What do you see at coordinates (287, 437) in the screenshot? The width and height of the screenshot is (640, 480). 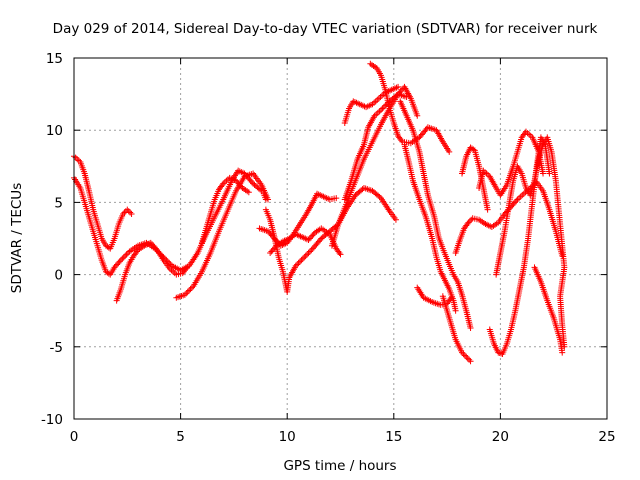 I see `x-tick-label: 10` at bounding box center [287, 437].